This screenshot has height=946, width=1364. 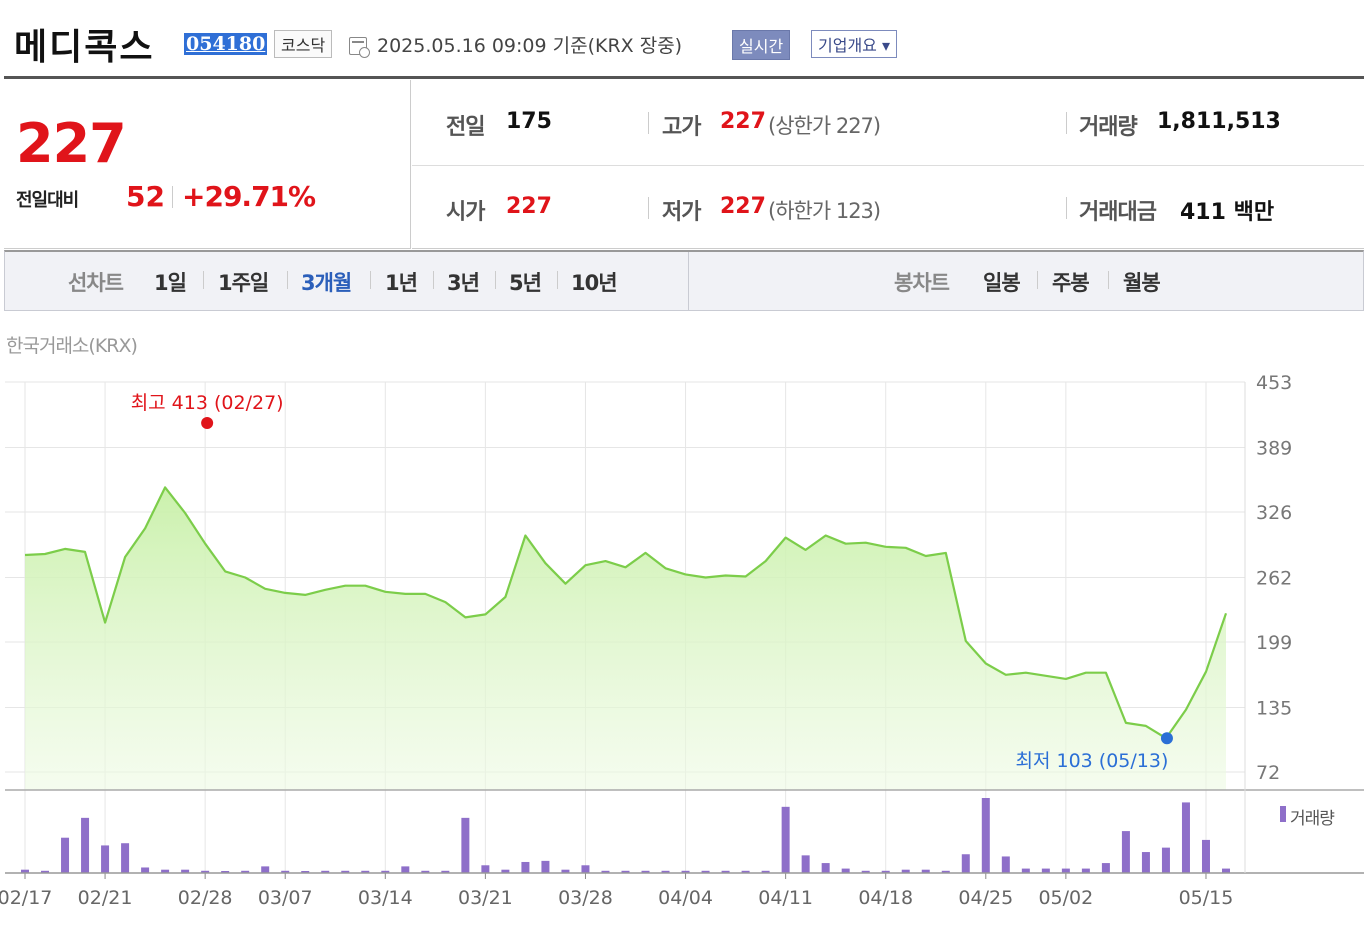 I want to click on calendar-clock-icon, so click(x=359, y=47).